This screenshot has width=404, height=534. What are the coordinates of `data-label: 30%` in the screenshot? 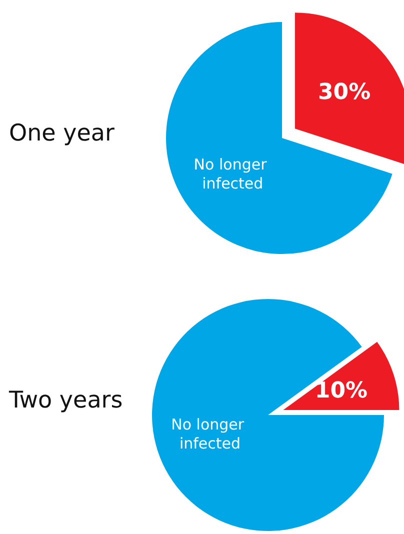 It's located at (344, 93).